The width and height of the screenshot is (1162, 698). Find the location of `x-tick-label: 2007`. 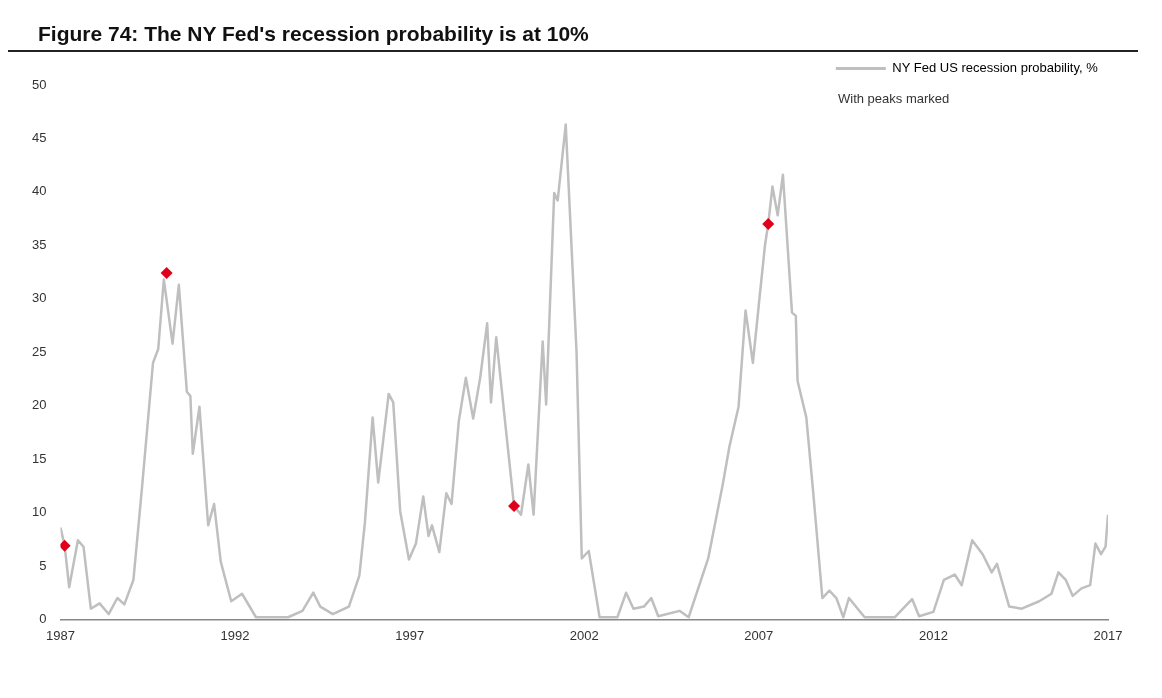

x-tick-label: 2007 is located at coordinates (759, 635).